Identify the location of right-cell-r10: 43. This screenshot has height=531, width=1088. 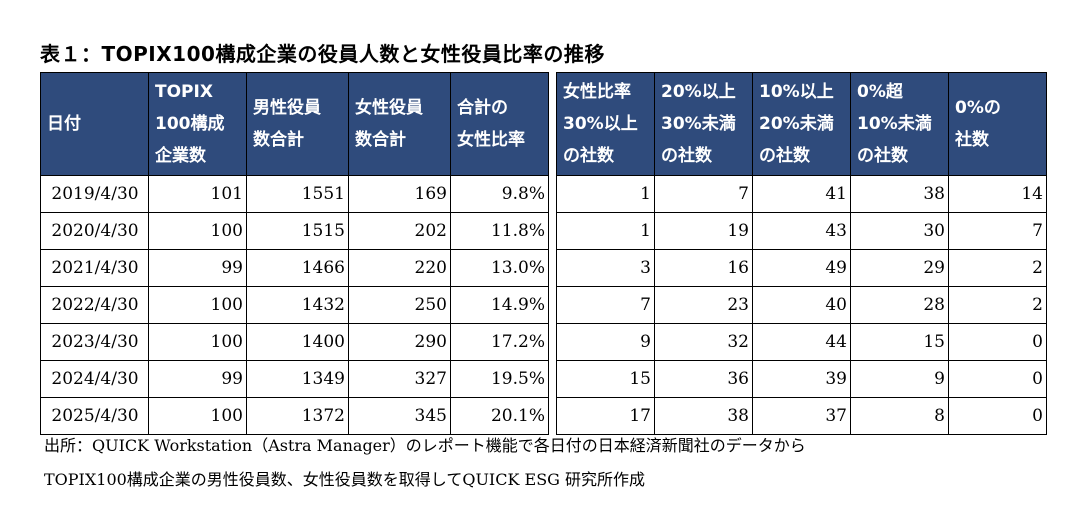
(801, 231).